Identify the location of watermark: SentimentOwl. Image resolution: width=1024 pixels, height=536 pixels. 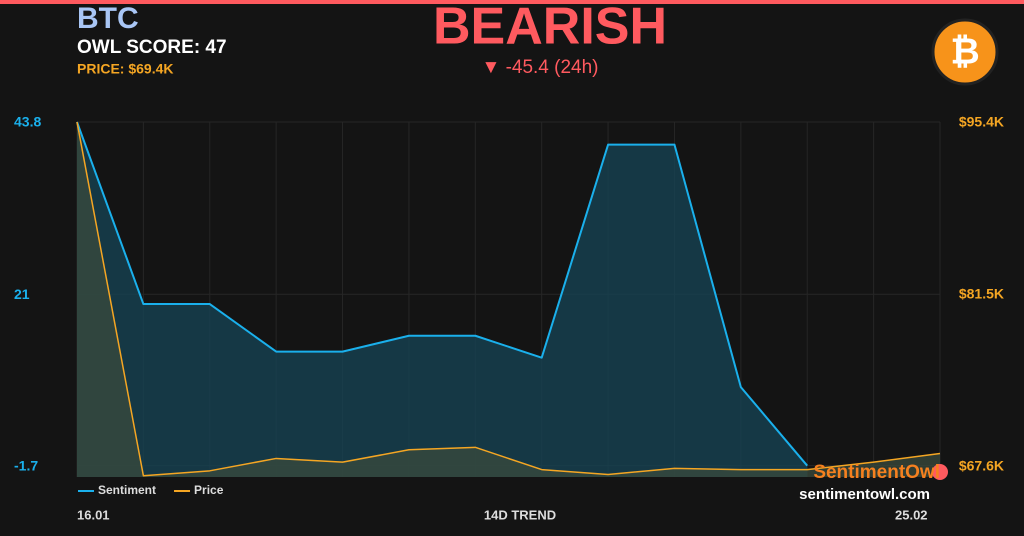
(876, 472).